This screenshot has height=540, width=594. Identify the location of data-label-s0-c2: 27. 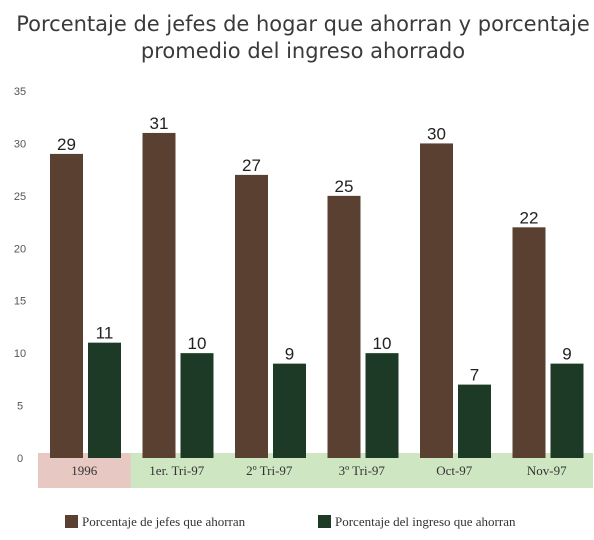
(251, 165).